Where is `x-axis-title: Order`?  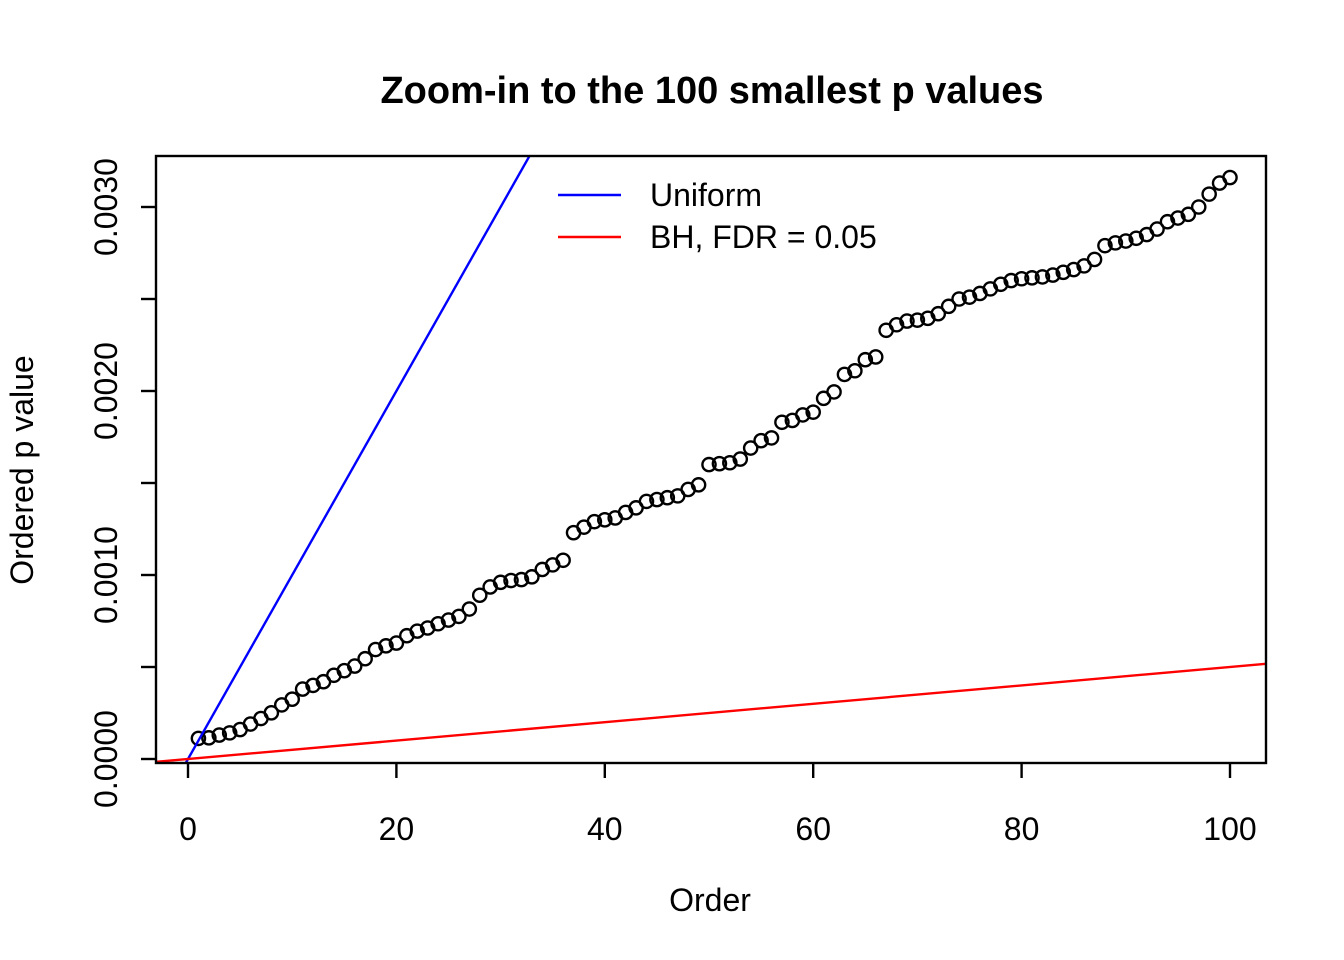
x-axis-title: Order is located at coordinates (710, 900).